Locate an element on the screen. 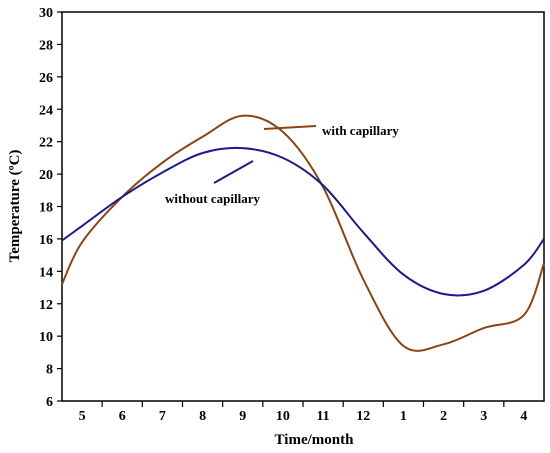  y-tick-label: 16 is located at coordinates (46, 240).